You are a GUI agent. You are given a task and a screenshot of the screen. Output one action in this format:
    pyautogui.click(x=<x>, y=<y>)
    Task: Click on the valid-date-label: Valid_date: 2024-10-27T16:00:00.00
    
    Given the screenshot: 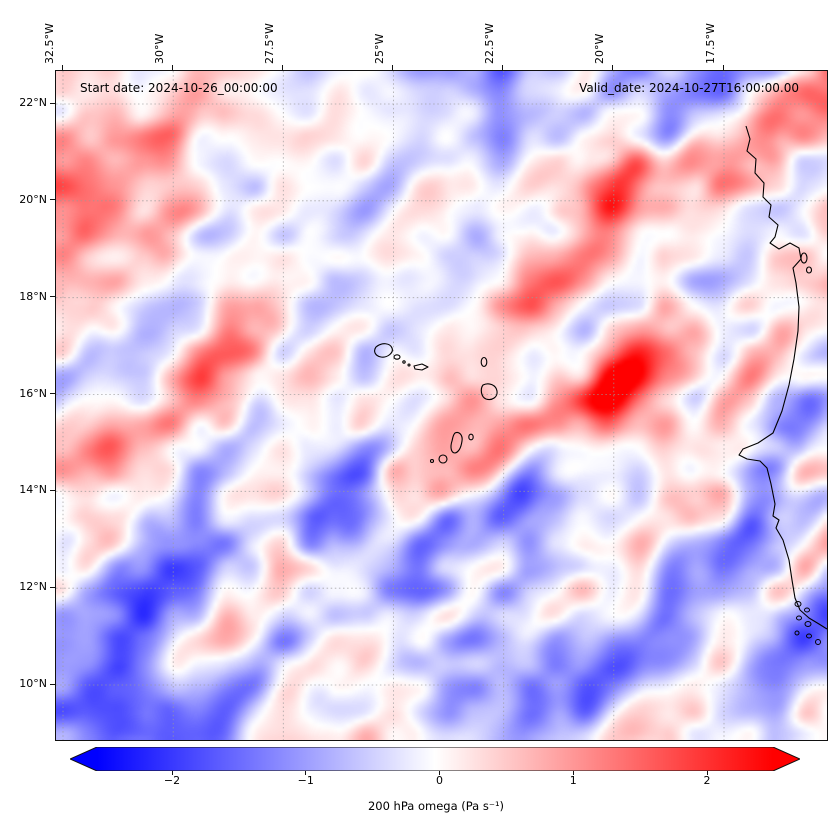 What is the action you would take?
    pyautogui.click(x=689, y=88)
    